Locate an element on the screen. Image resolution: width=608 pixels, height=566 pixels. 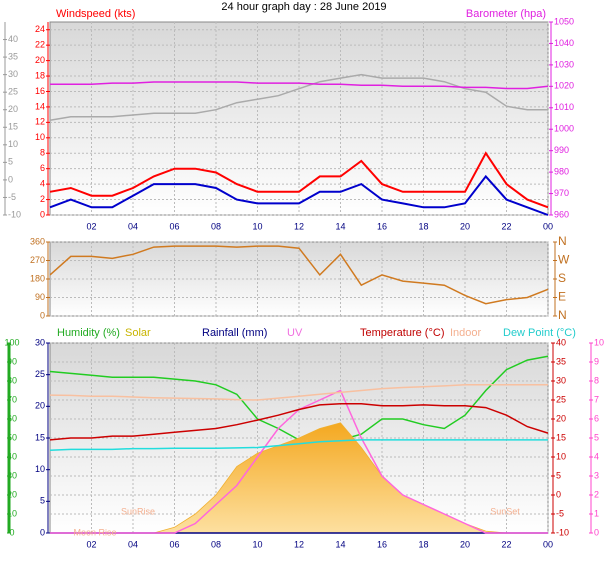
y-tick-label: 1030 is located at coordinates (564, 64).